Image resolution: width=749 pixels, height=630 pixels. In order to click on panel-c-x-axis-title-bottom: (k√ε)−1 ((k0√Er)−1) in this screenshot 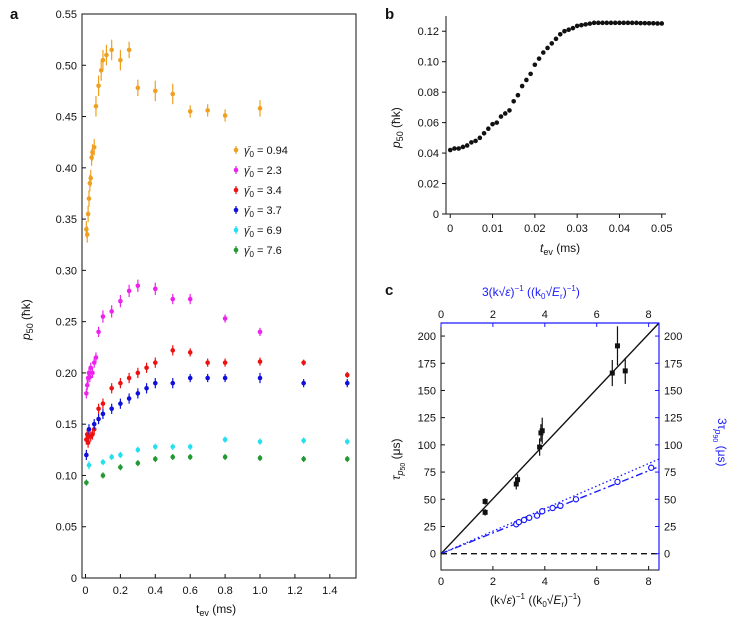, I will do `click(535, 600)`.